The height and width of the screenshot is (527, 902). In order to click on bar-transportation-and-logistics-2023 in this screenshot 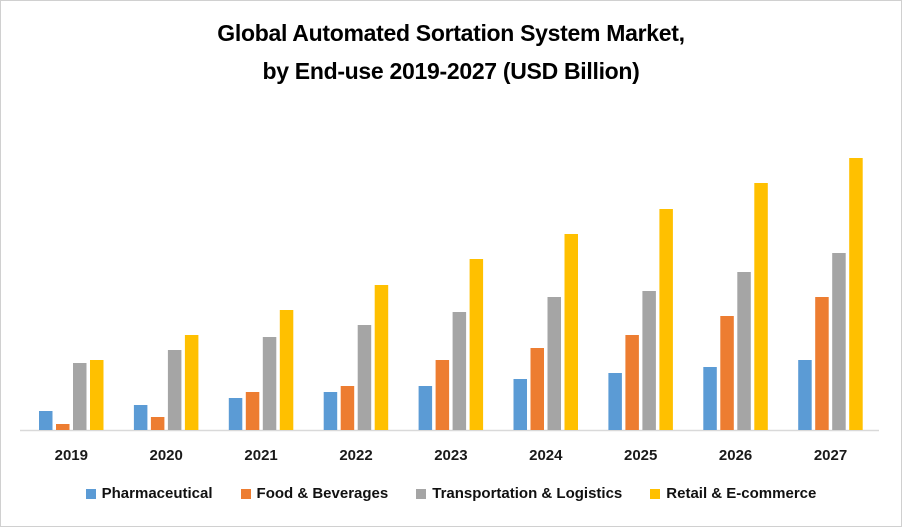, I will do `click(459, 371)`.